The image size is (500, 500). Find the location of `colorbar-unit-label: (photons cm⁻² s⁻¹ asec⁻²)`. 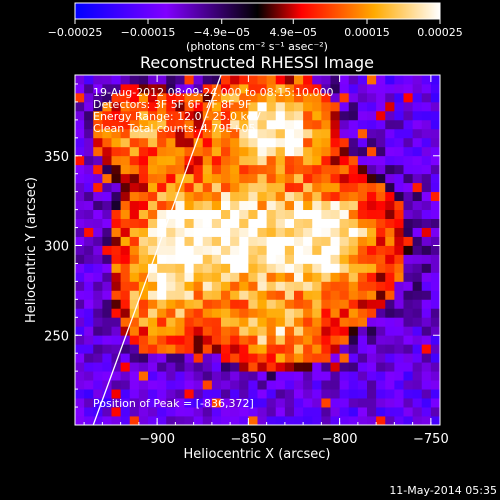

colorbar-unit-label: (photons cm⁻² s⁻¹ asec⁻²) is located at coordinates (257, 46).